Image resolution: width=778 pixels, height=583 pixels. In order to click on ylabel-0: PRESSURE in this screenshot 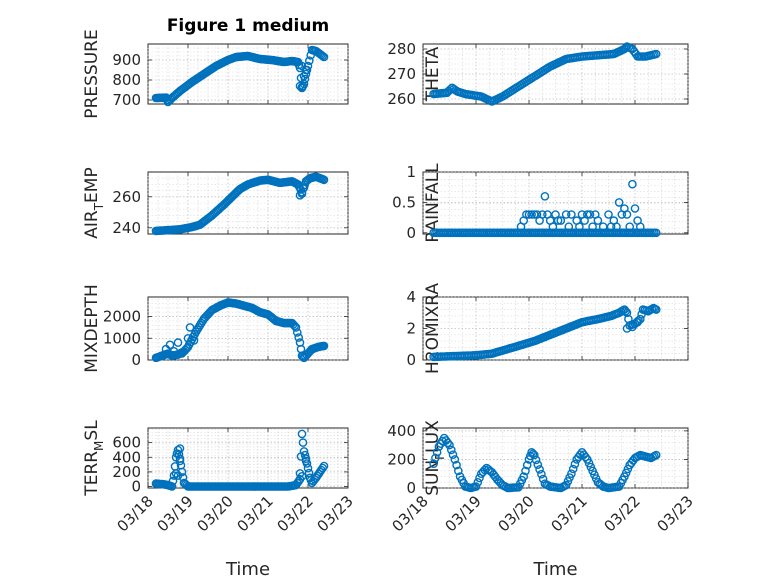, I will do `click(92, 73)`.